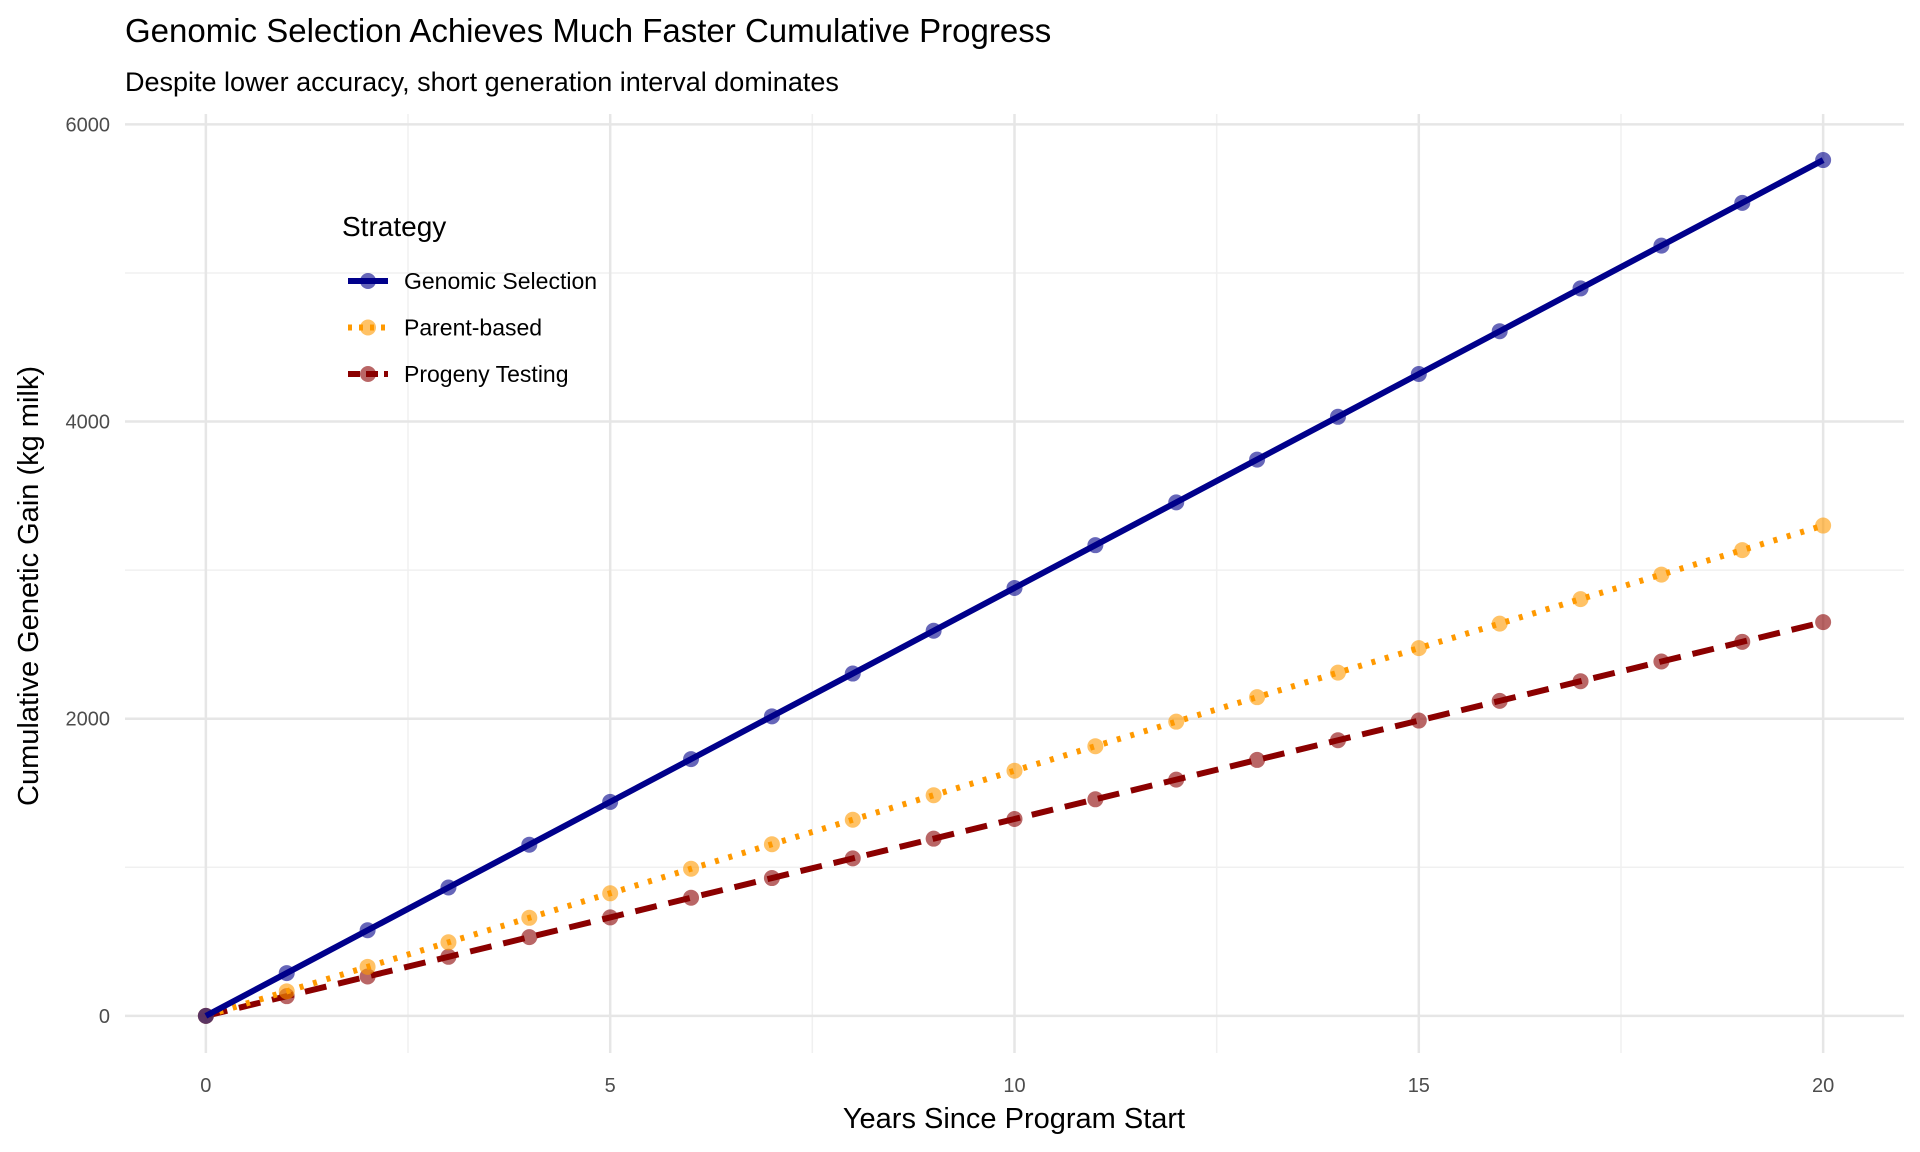 This screenshot has width=1920, height=1152. Describe the element at coordinates (610, 1086) in the screenshot. I see `x-tick-label: 5` at that location.